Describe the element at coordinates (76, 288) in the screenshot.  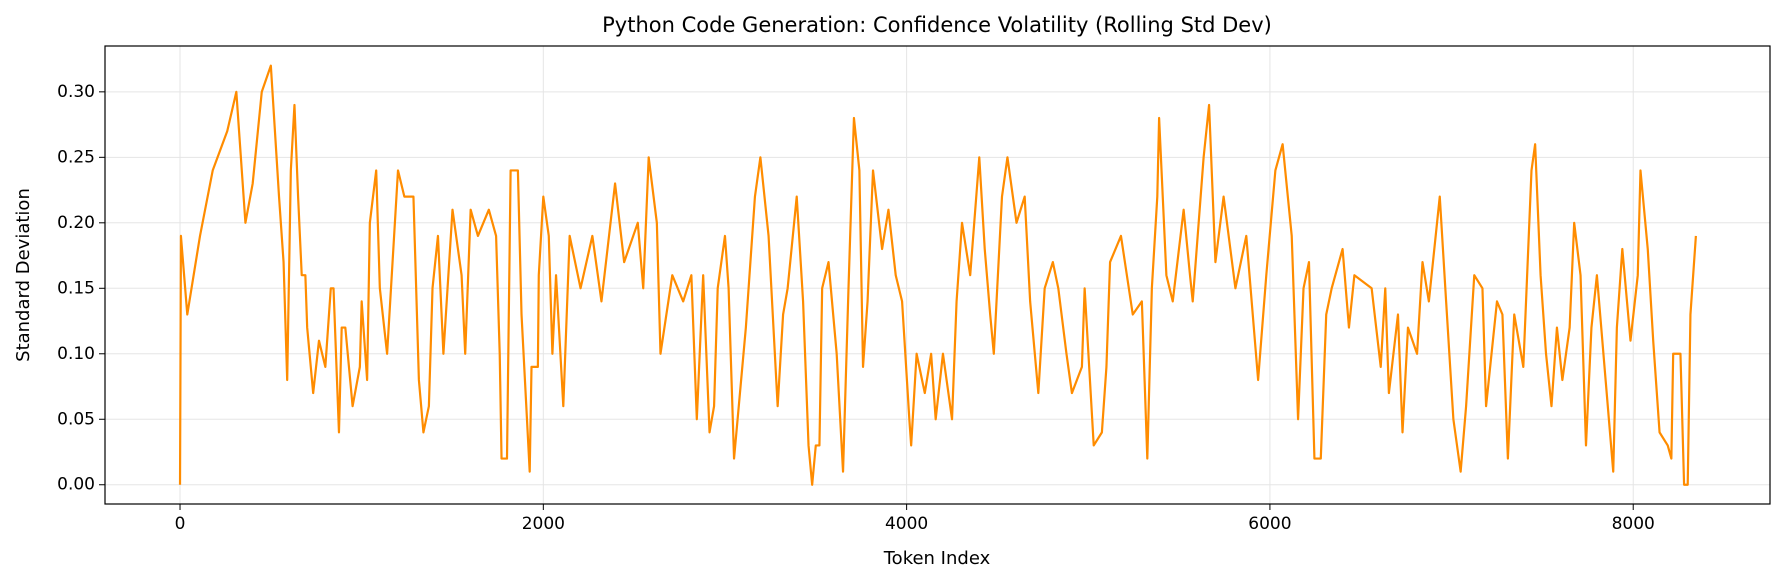
I see `y-tick-label: 0.15` at that location.